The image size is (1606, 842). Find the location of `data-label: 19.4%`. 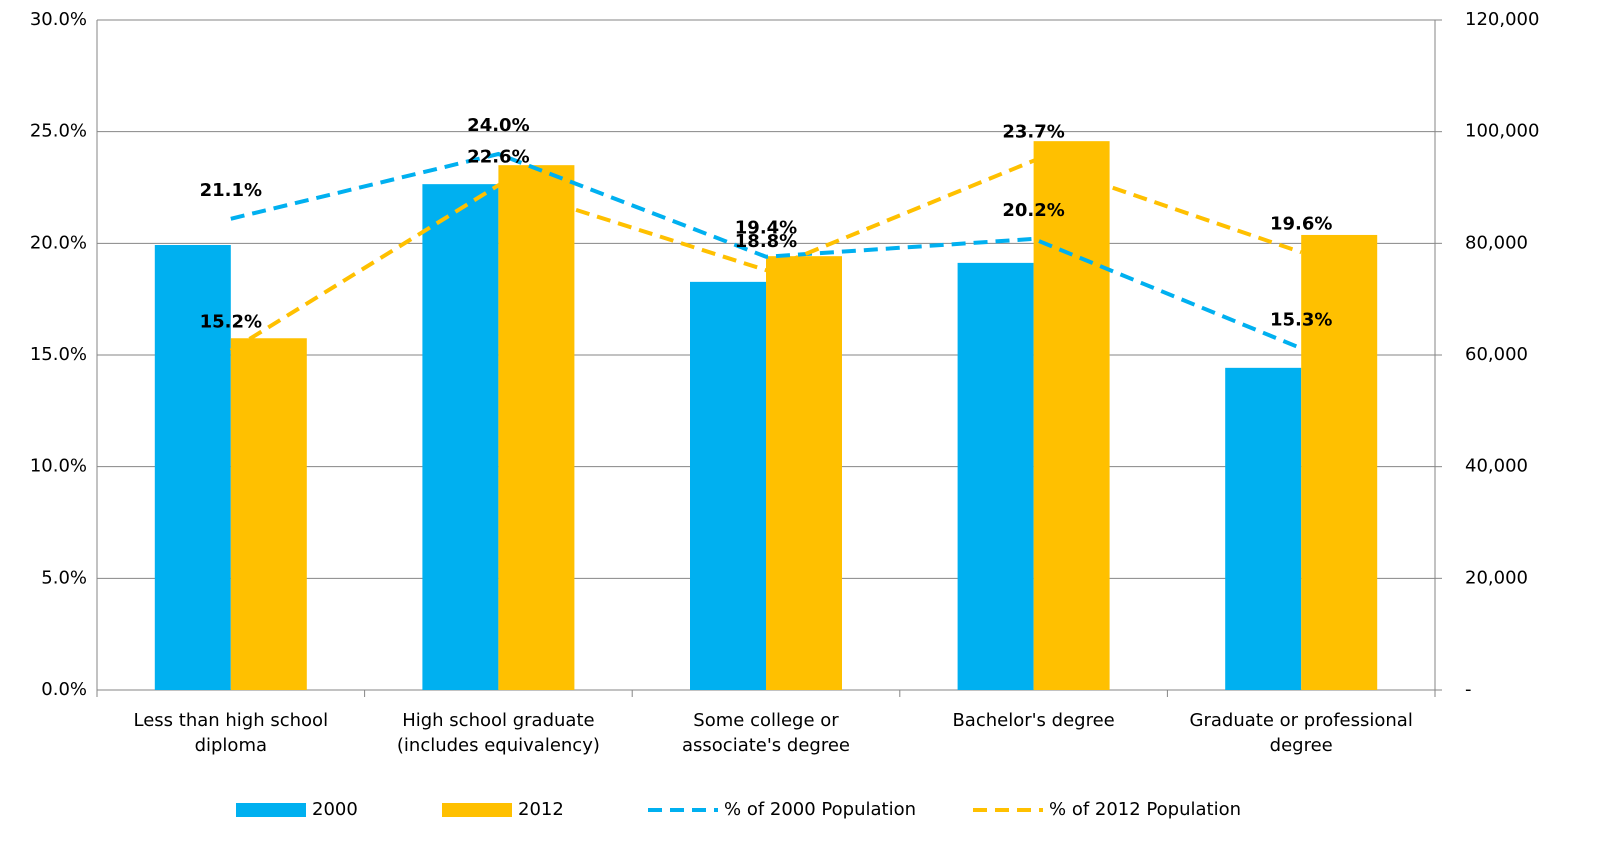

data-label: 19.4% is located at coordinates (766, 228).